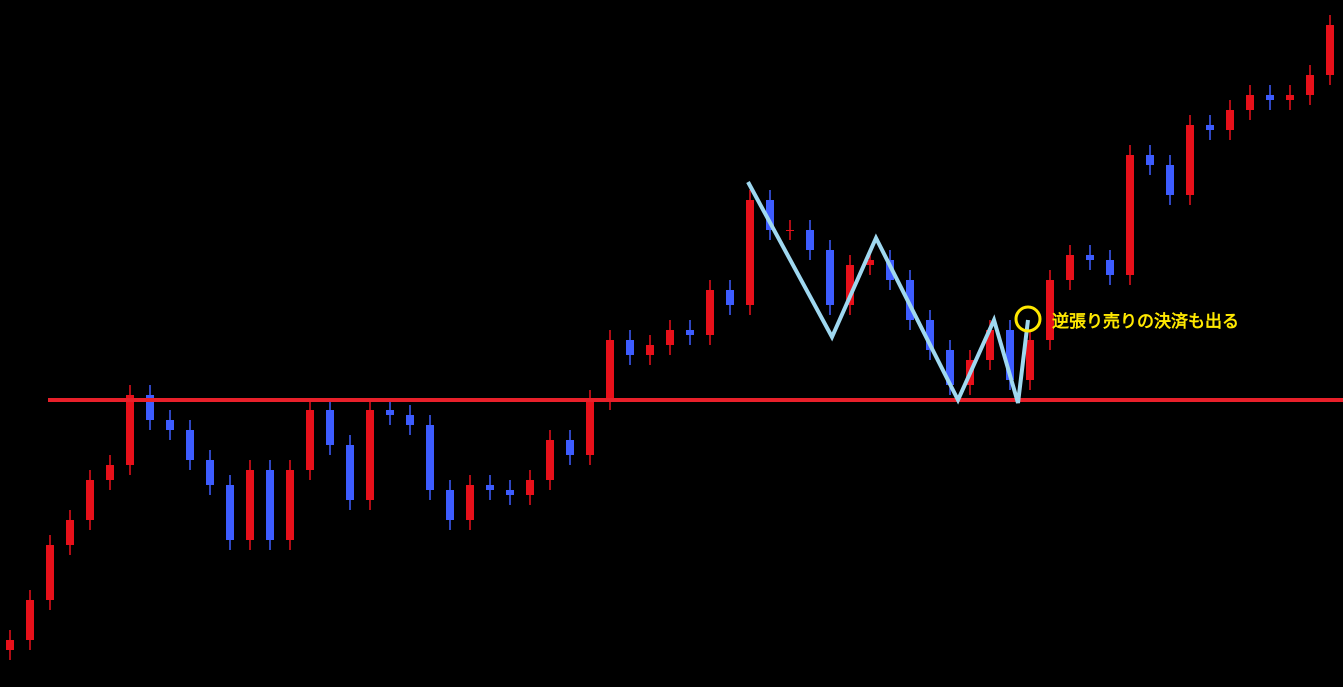  What do you see at coordinates (888, 293) in the screenshot?
I see `zigzag-line` at bounding box center [888, 293].